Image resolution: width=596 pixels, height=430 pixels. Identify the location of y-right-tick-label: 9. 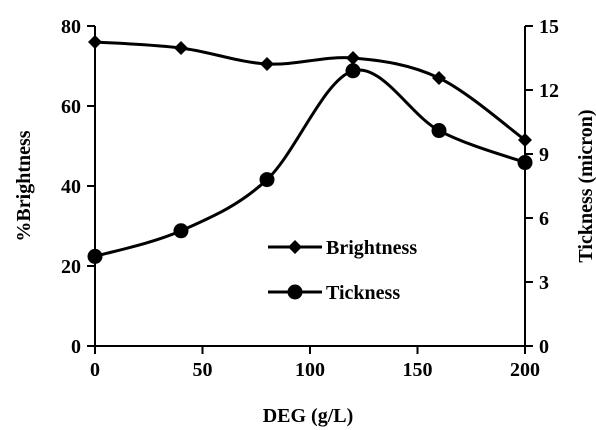
(544, 155).